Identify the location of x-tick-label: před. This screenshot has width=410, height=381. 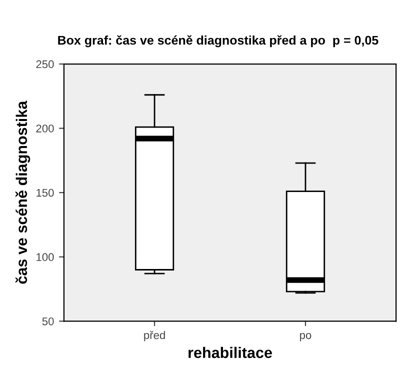
(154, 336).